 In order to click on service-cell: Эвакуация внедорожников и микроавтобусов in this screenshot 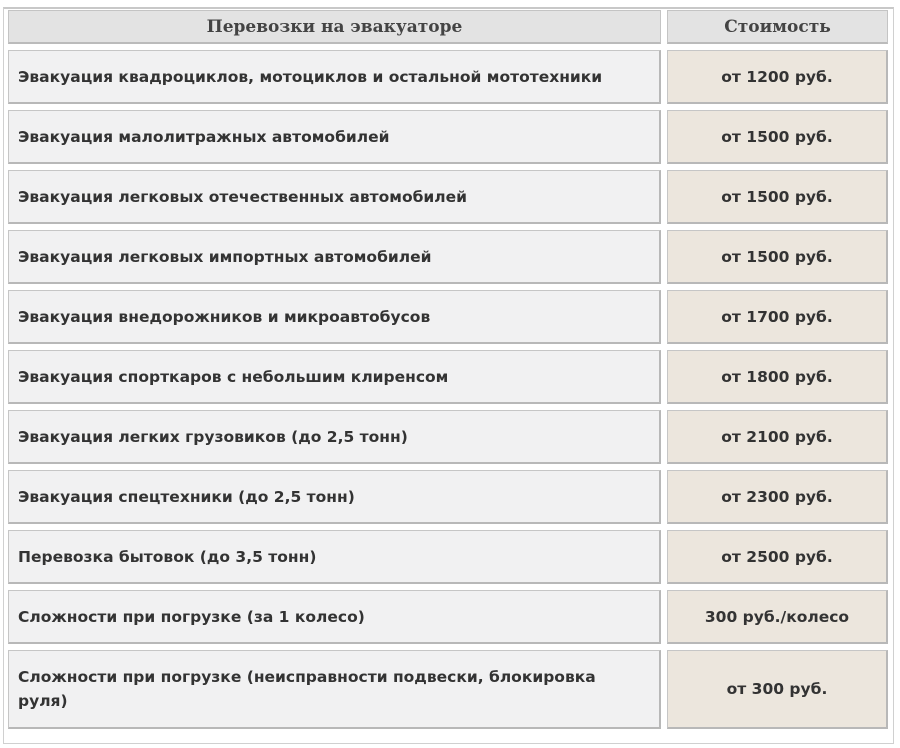, I will do `click(334, 317)`.